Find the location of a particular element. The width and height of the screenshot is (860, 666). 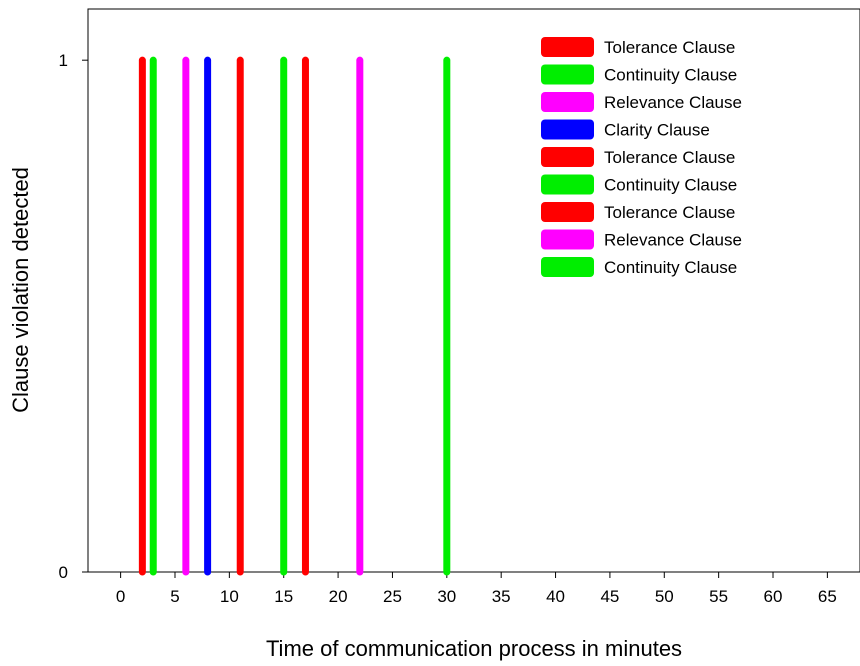

x-tick-label: 0 is located at coordinates (120, 596).